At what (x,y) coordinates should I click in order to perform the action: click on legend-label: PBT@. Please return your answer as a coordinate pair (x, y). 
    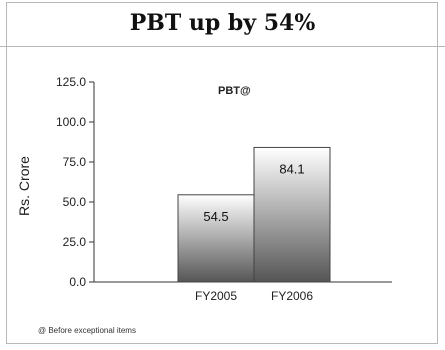
    Looking at the image, I should click on (234, 91).